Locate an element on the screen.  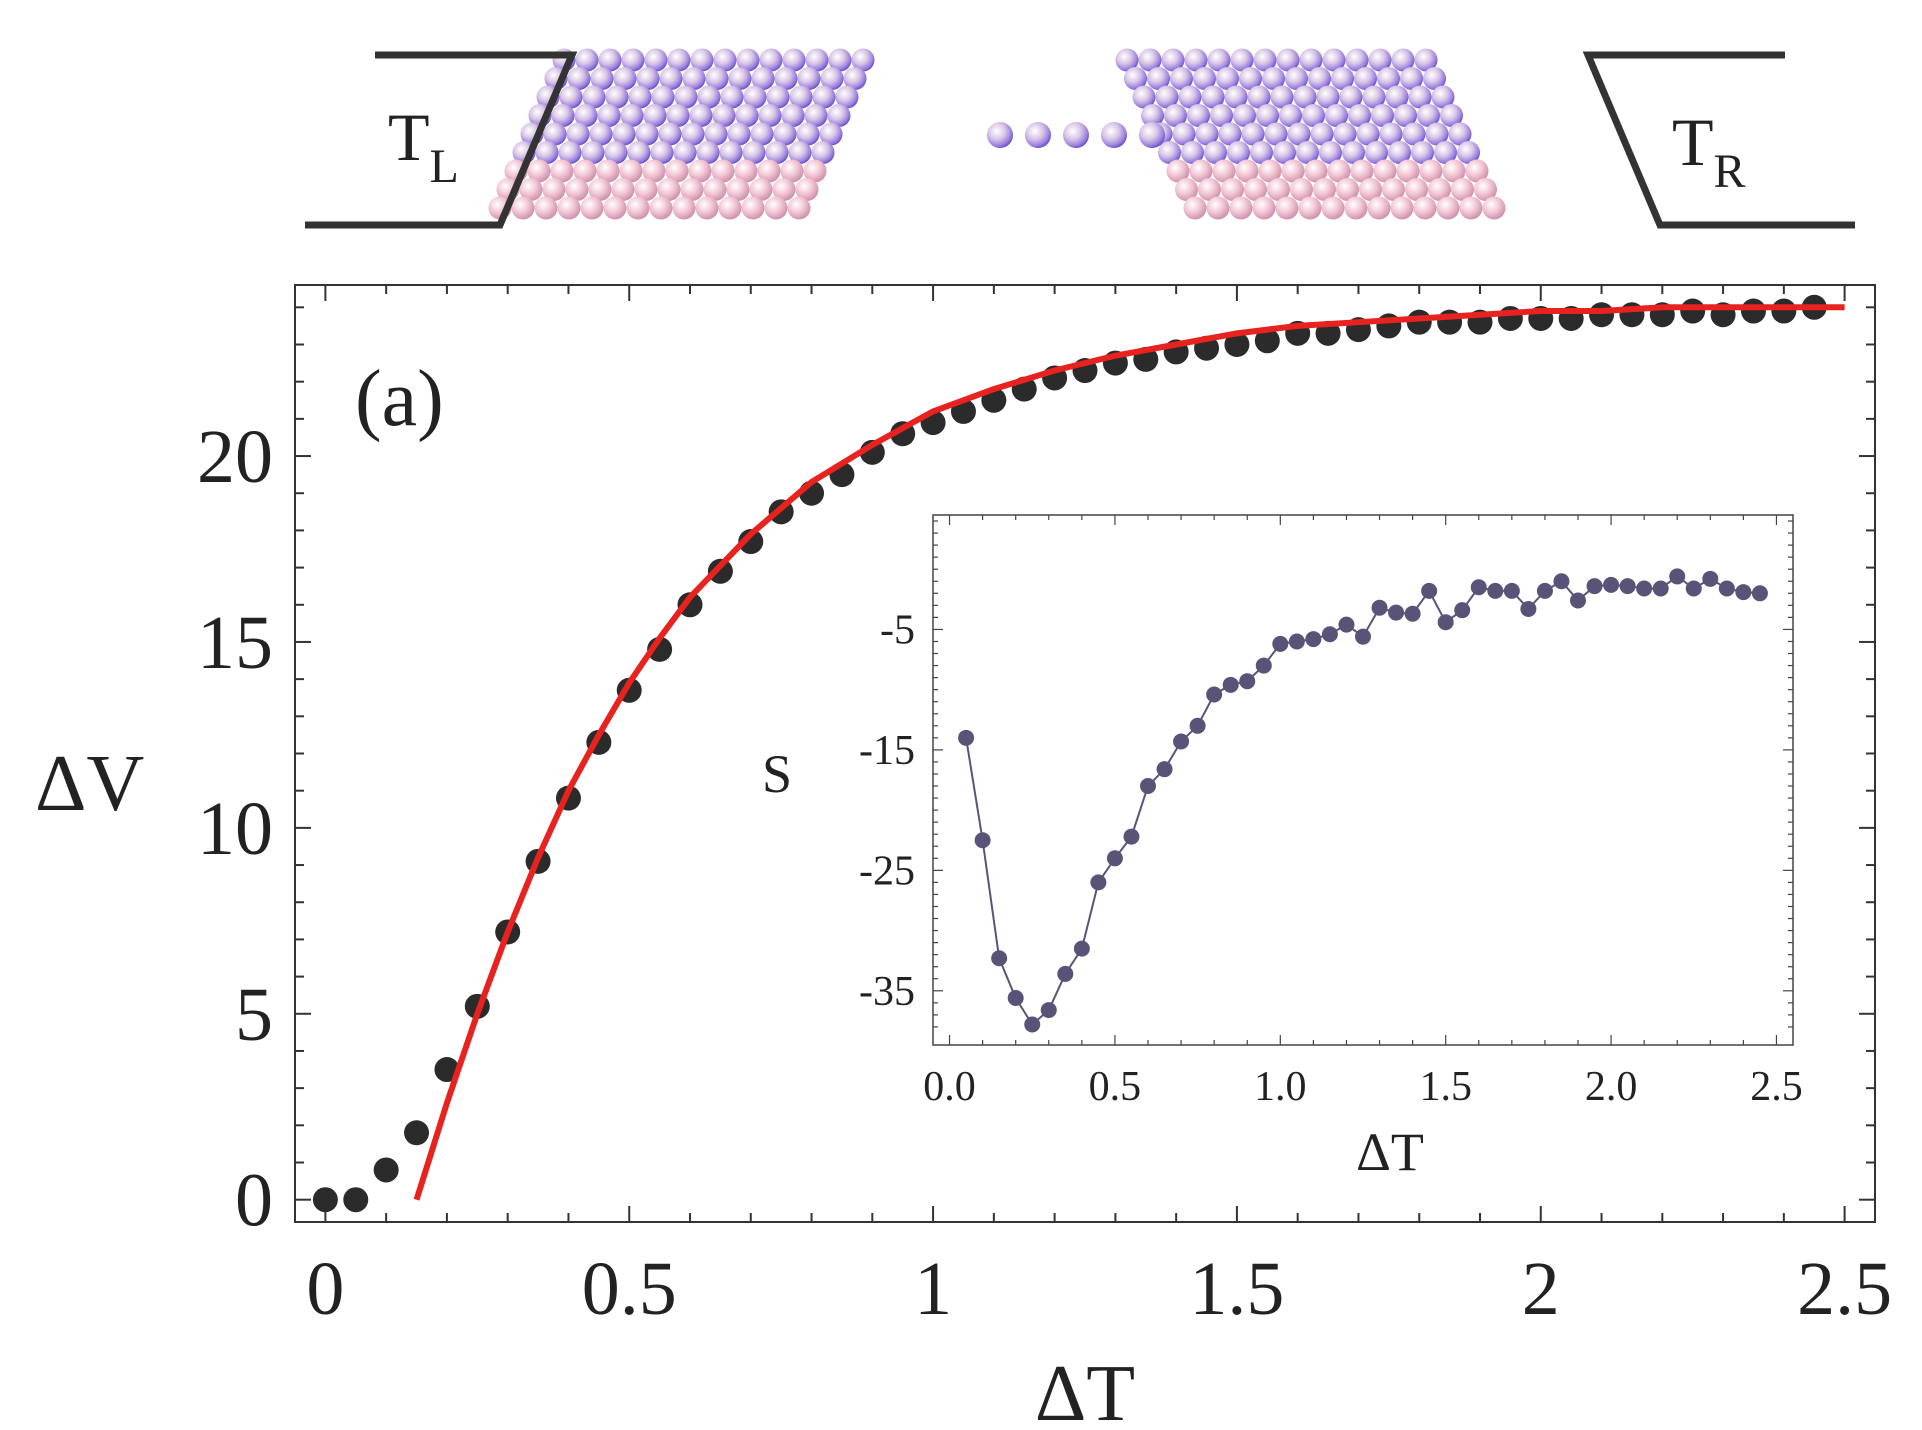
inset-x-tick-label: 0.0 is located at coordinates (949, 1087).